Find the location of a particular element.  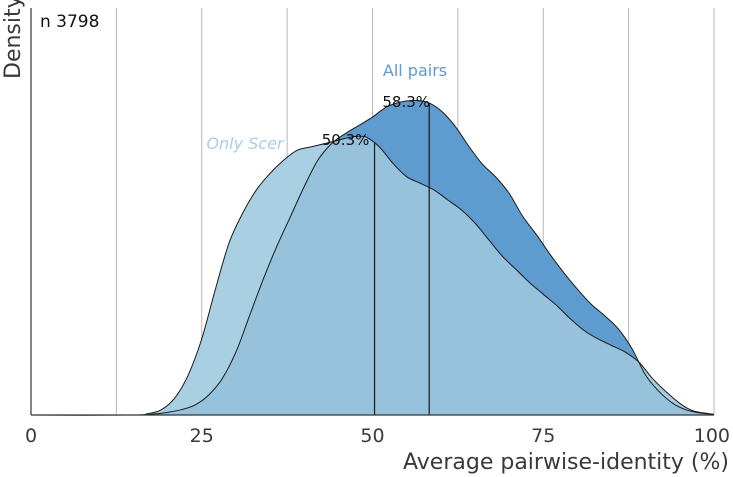

x-tick-label-75: 75 is located at coordinates (543, 436).